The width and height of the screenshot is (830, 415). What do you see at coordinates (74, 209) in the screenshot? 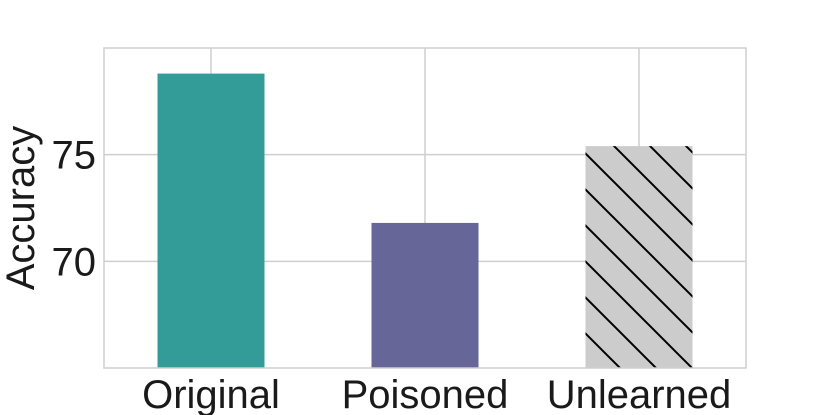
I see `y-tick-labels: 70 75` at bounding box center [74, 209].